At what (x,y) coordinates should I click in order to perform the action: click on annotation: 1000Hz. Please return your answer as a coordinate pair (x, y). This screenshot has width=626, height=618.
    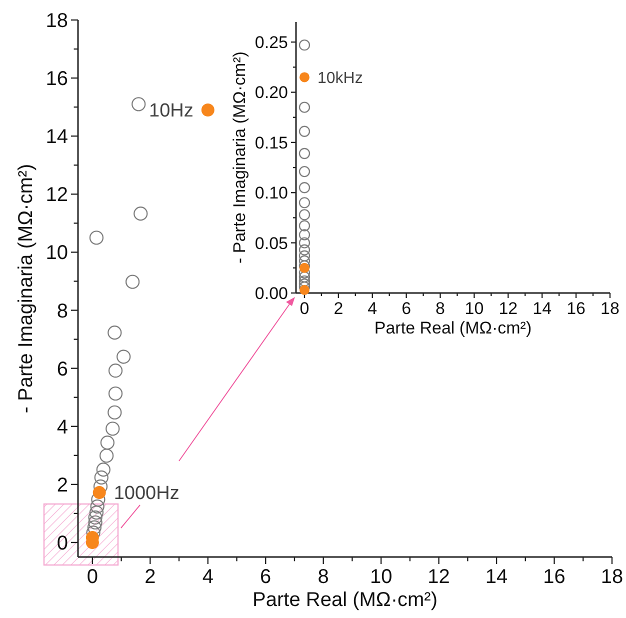
    Looking at the image, I should click on (147, 493).